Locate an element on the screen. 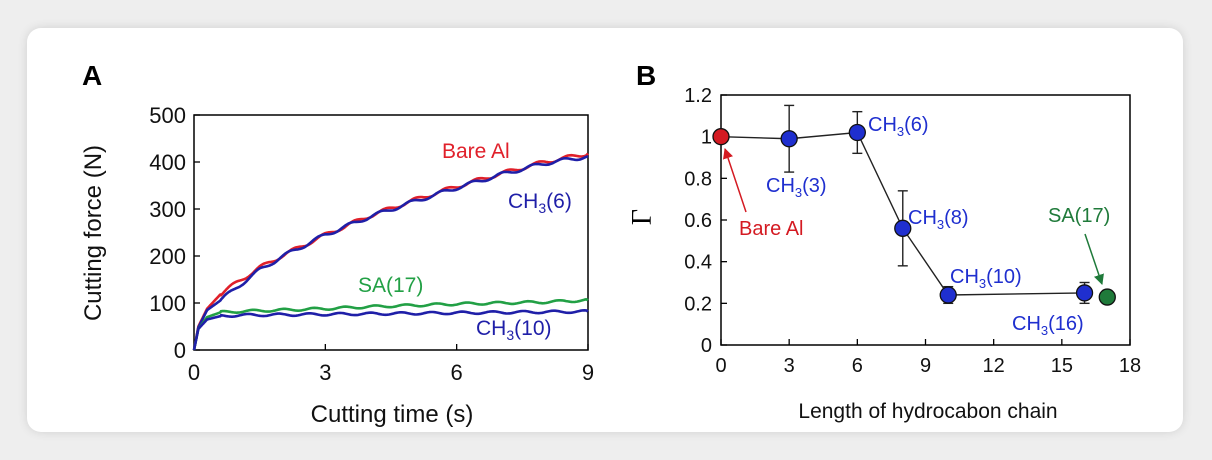 This screenshot has height=460, width=1212. chart-b-xtick-label: 12 is located at coordinates (994, 366).